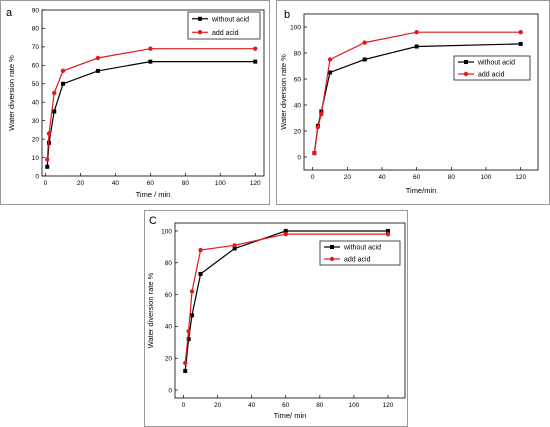 Image resolution: width=550 pixels, height=427 pixels. Describe the element at coordinates (421, 190) in the screenshot. I see `x-axis-title: Time/min` at that location.